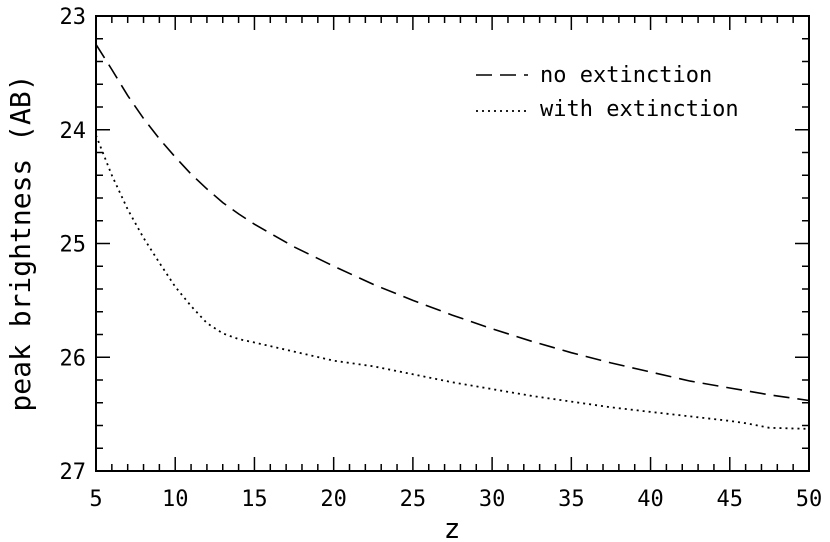  I want to click on x-tick-label: 50, so click(809, 499).